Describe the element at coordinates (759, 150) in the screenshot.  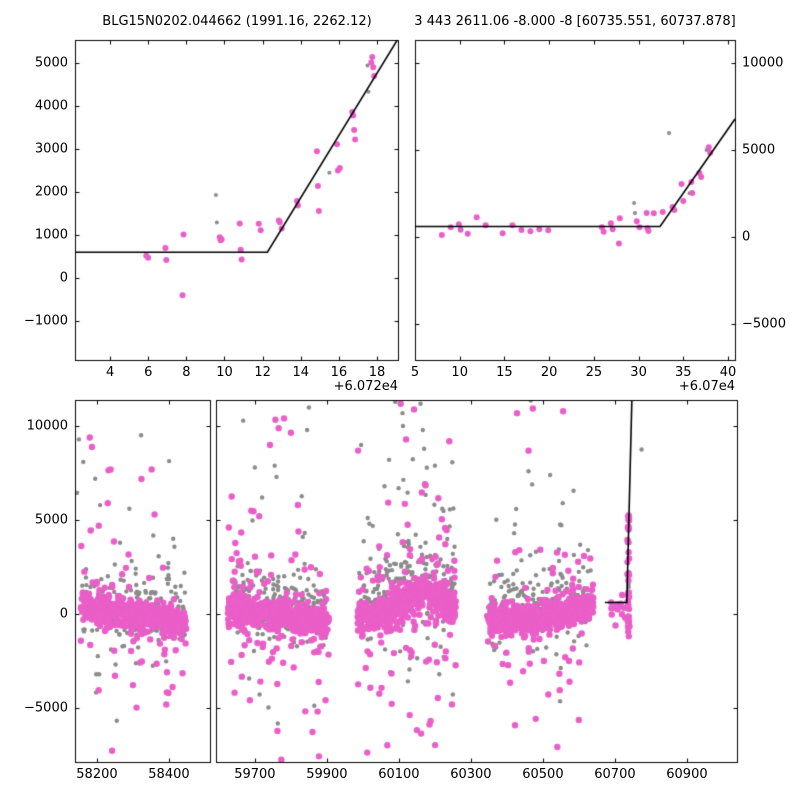
I see `top-right-y-tick-label: 5000` at that location.